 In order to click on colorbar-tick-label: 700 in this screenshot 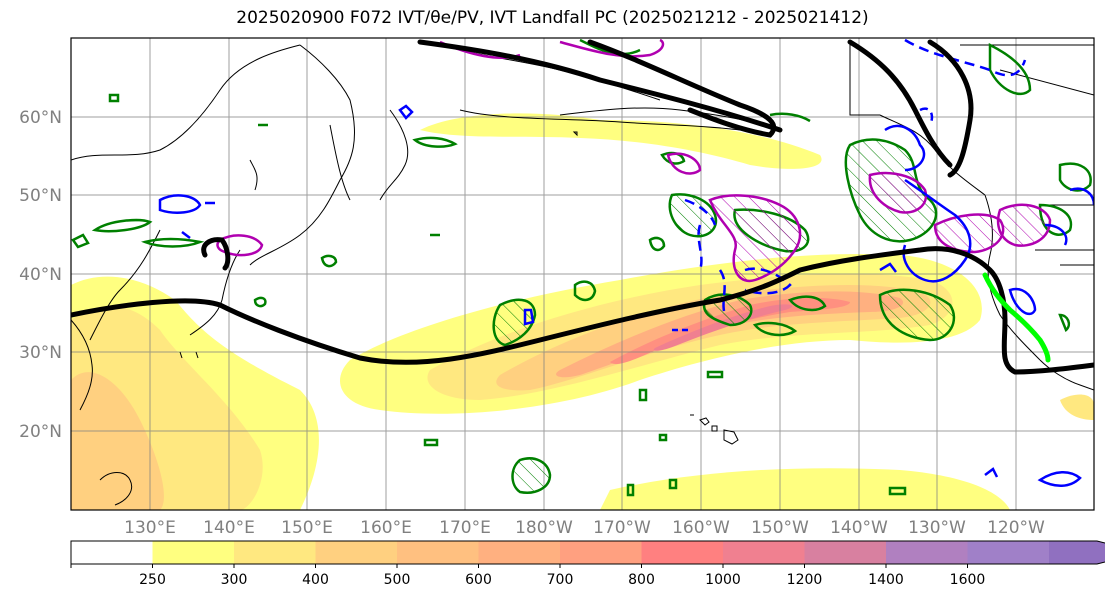, I will do `click(560, 580)`.